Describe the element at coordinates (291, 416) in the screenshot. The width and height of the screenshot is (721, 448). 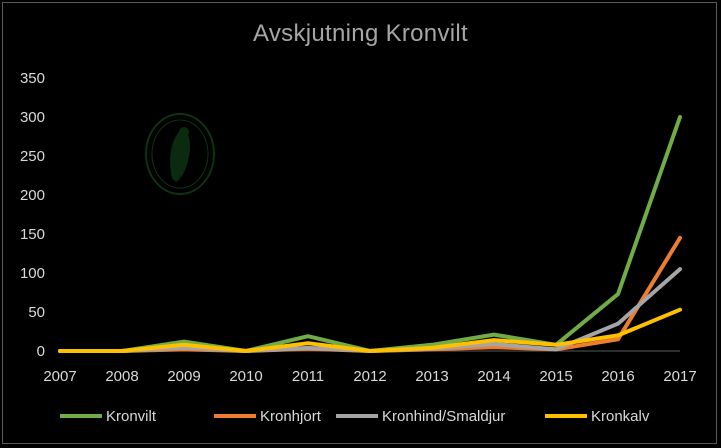
I see `legend-label: Kronhjort` at that location.